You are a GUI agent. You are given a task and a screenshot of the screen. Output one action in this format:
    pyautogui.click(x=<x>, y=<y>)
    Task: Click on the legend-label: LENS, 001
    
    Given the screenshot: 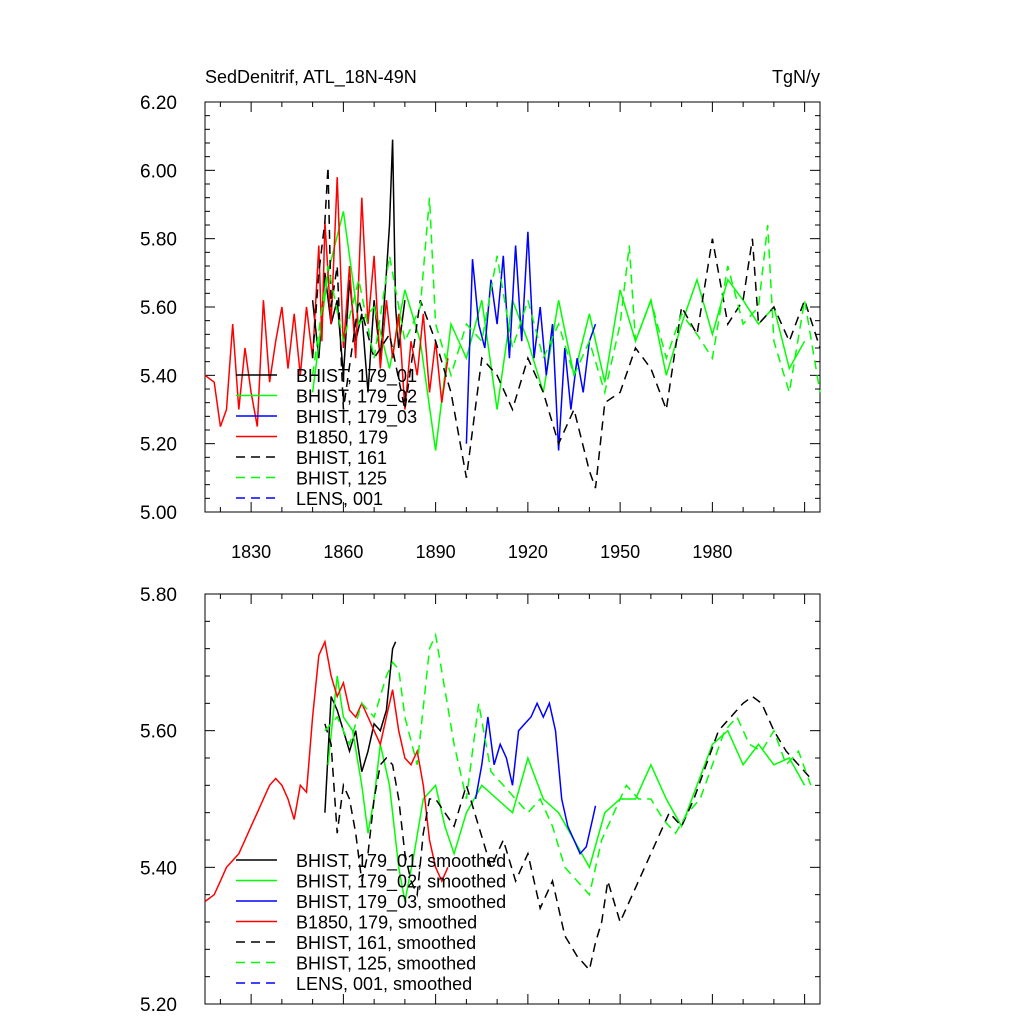 What is the action you would take?
    pyautogui.click(x=339, y=499)
    